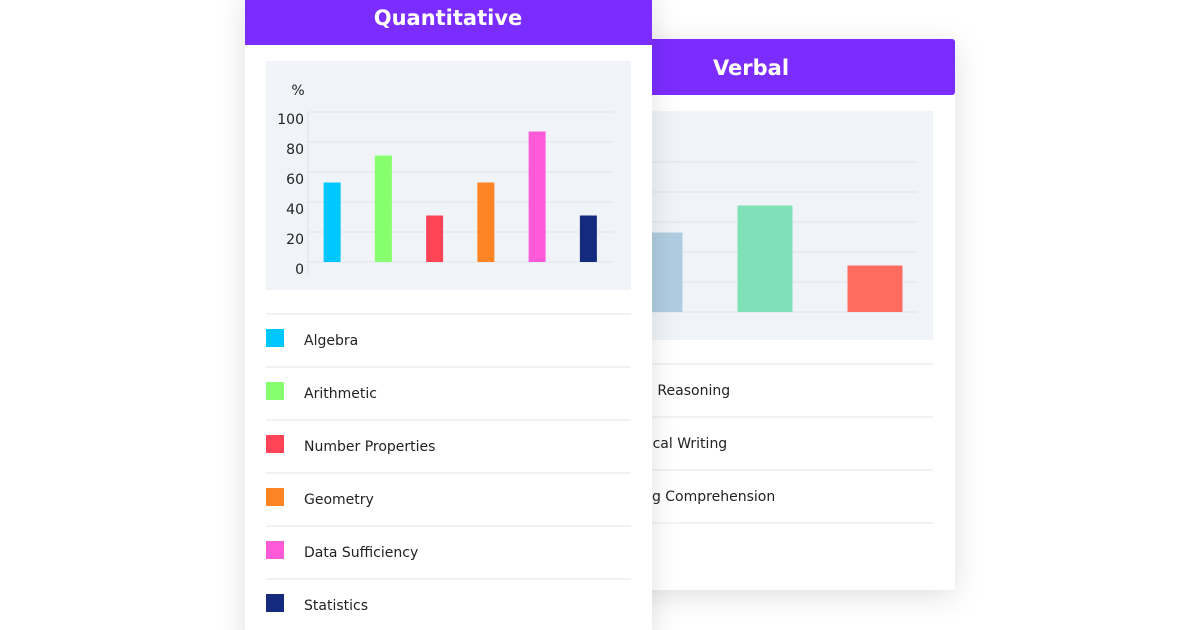  Describe the element at coordinates (295, 210) in the screenshot. I see `y-tick-label: 40` at that location.